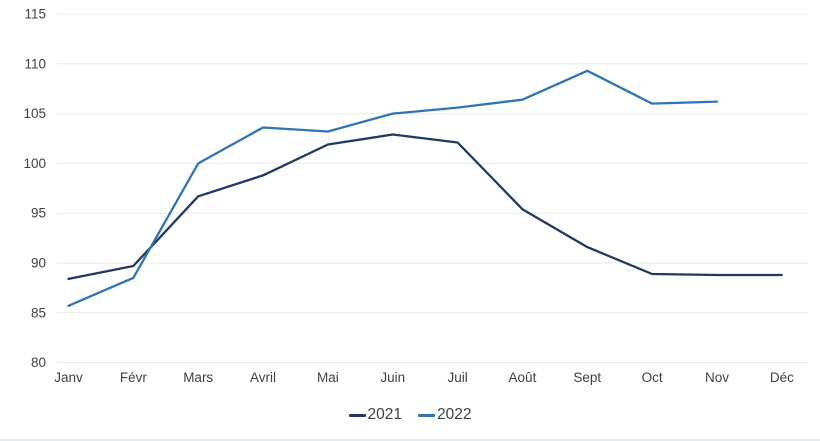  What do you see at coordinates (34, 113) in the screenshot?
I see `y-axis-tick-105: 105` at bounding box center [34, 113].